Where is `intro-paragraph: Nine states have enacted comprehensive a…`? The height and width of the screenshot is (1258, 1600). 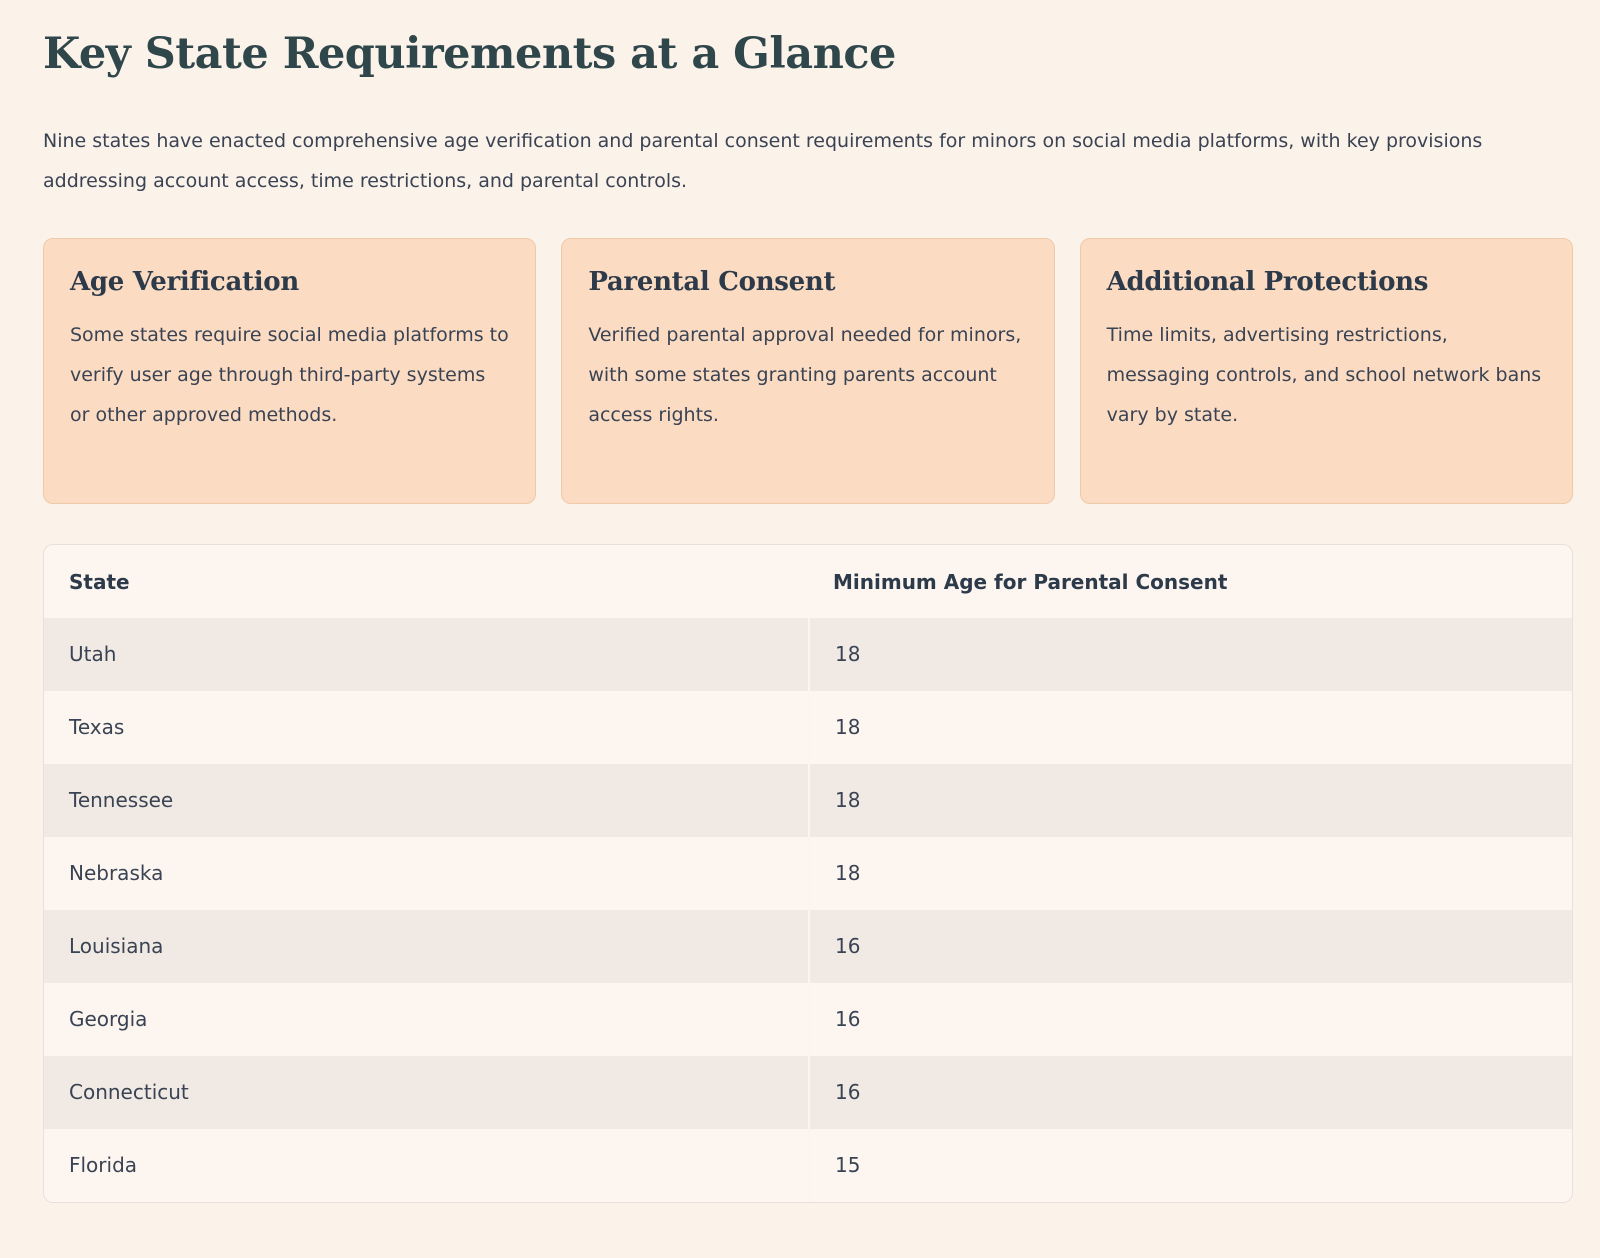
intro-paragraph: Nine states have enacted comprehensive a… is located at coordinates (763, 160).